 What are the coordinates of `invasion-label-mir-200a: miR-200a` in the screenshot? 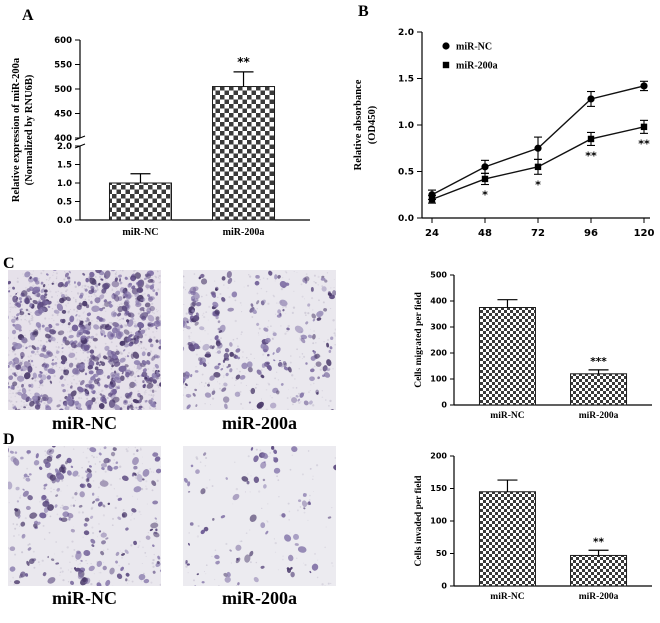 It's located at (259, 598).